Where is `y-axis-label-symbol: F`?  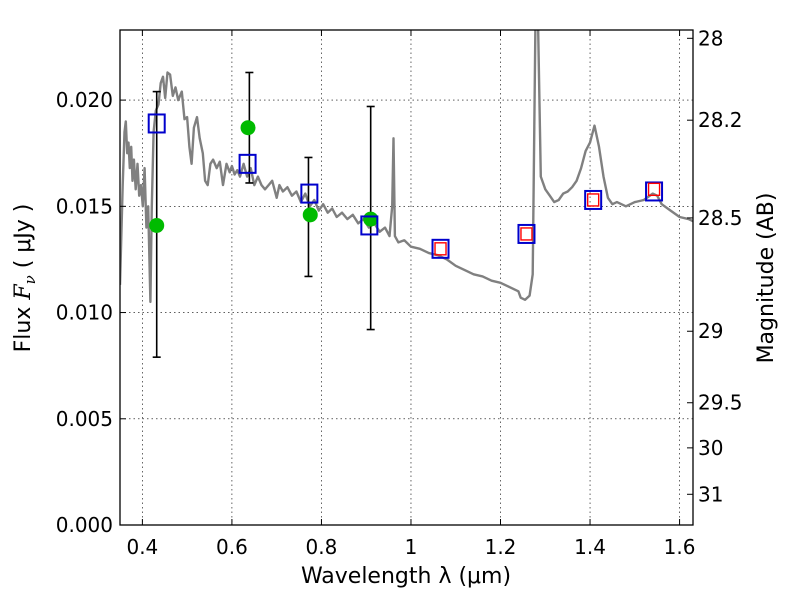
y-axis-label-symbol: F is located at coordinates (23, 292).